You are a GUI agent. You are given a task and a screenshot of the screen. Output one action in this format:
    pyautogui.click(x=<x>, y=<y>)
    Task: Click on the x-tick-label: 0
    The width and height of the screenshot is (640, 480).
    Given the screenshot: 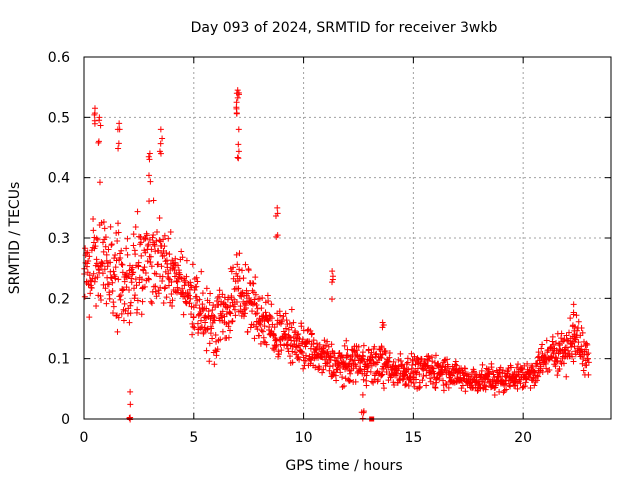 What is the action you would take?
    pyautogui.click(x=84, y=438)
    